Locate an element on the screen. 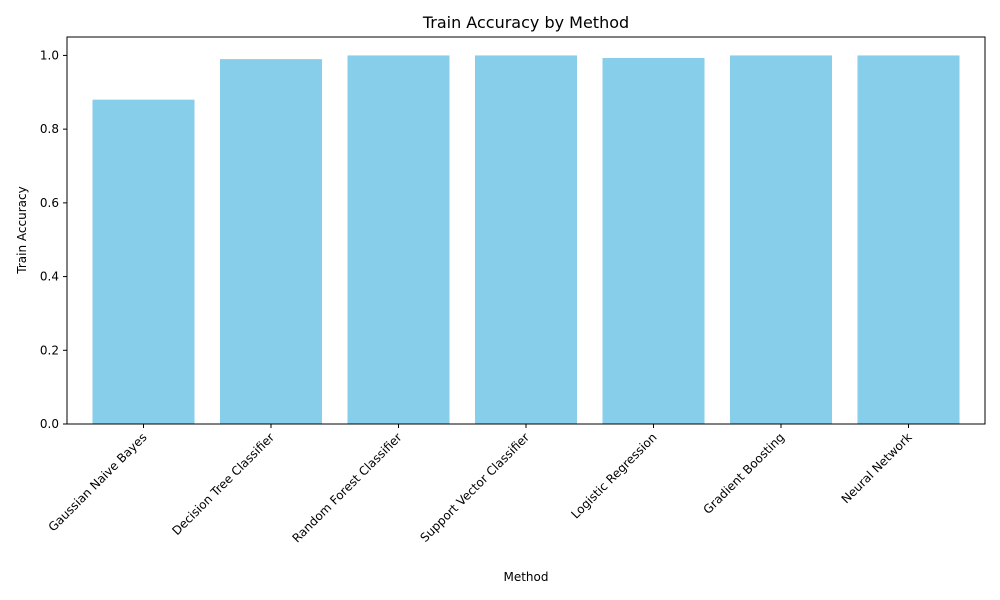 The image size is (1000, 600). y-axis-label: Train Accuracy is located at coordinates (22, 230).